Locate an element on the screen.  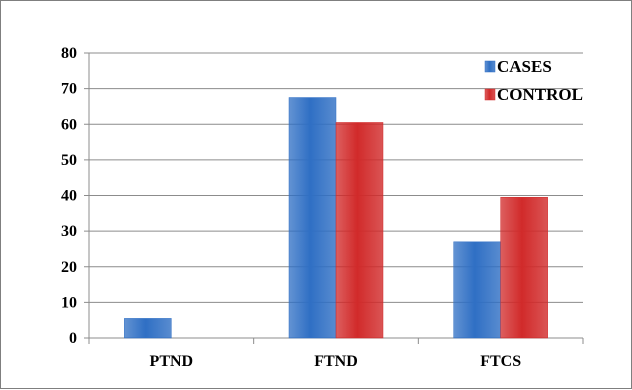
y-tick-label: 0 is located at coordinates (73, 338).